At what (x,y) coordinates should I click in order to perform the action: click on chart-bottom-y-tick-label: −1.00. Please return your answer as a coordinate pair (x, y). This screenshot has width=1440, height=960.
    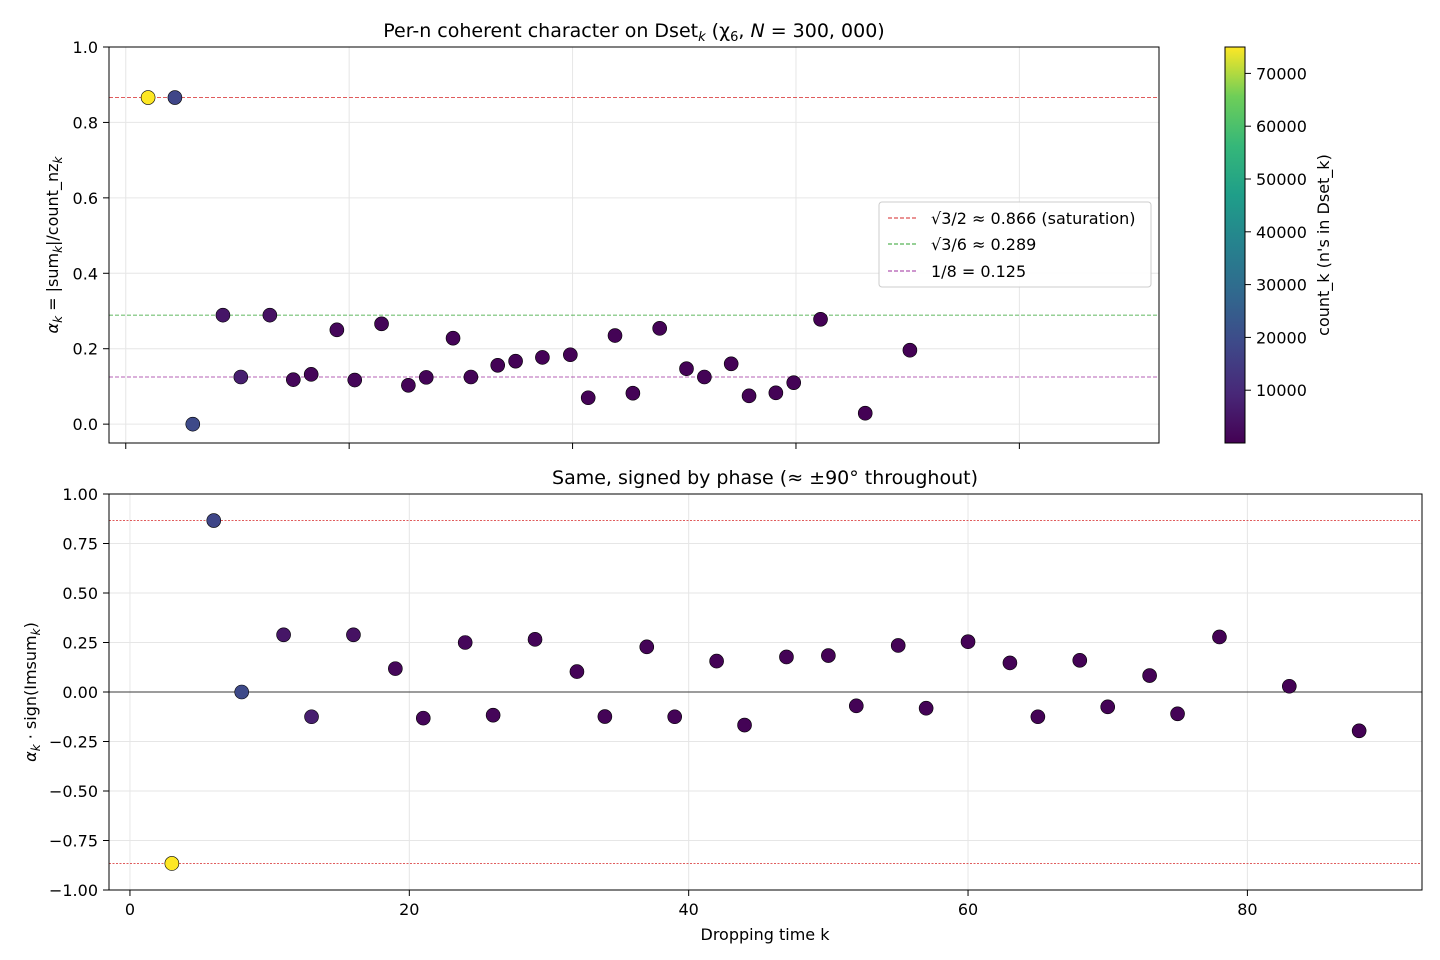
    Looking at the image, I should click on (73, 890).